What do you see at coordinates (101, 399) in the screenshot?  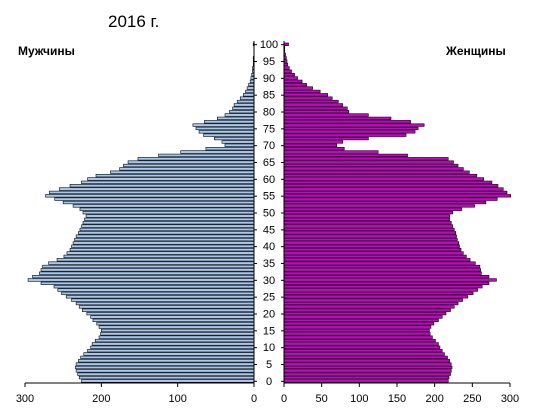 I see `male-x-tick-200: 200` at bounding box center [101, 399].